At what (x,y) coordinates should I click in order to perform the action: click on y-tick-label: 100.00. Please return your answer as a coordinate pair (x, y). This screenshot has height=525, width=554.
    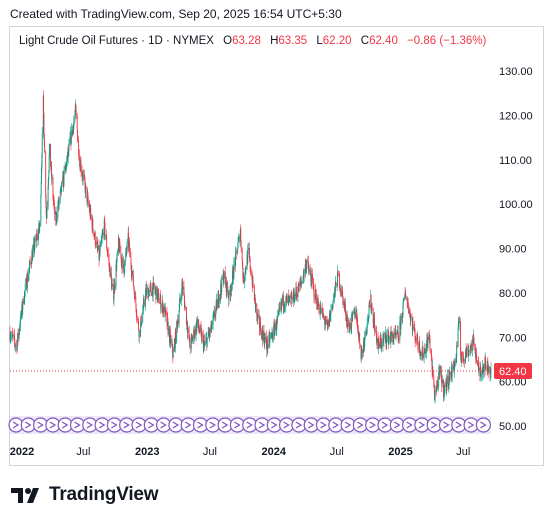
    Looking at the image, I should click on (516, 205).